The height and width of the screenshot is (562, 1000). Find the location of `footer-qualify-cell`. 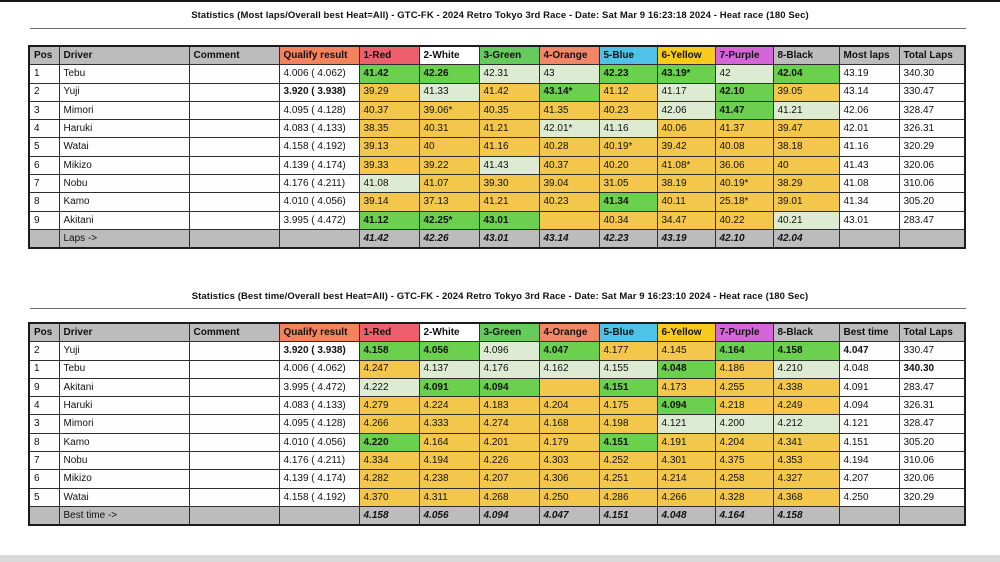

footer-qualify-cell is located at coordinates (319, 515).